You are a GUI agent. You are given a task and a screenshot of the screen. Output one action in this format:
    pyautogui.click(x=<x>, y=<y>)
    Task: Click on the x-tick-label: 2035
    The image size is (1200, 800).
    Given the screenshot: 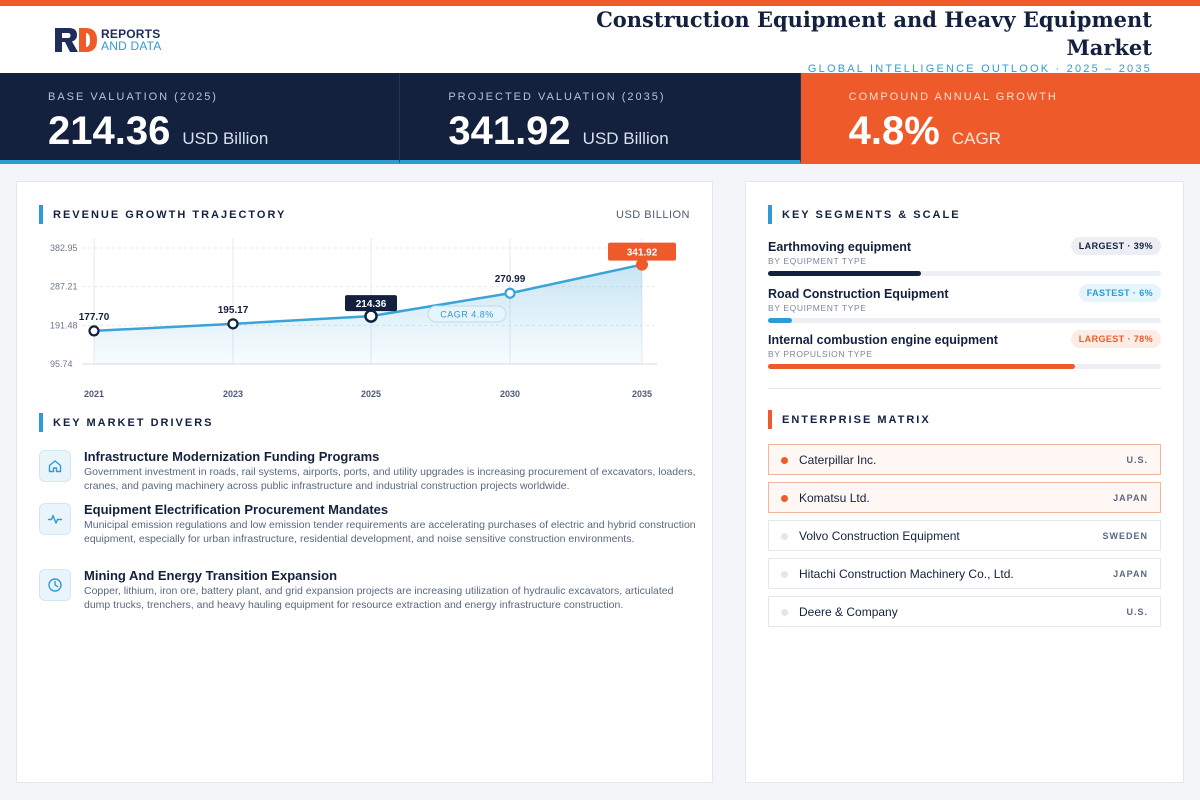 What is the action you would take?
    pyautogui.click(x=642, y=394)
    